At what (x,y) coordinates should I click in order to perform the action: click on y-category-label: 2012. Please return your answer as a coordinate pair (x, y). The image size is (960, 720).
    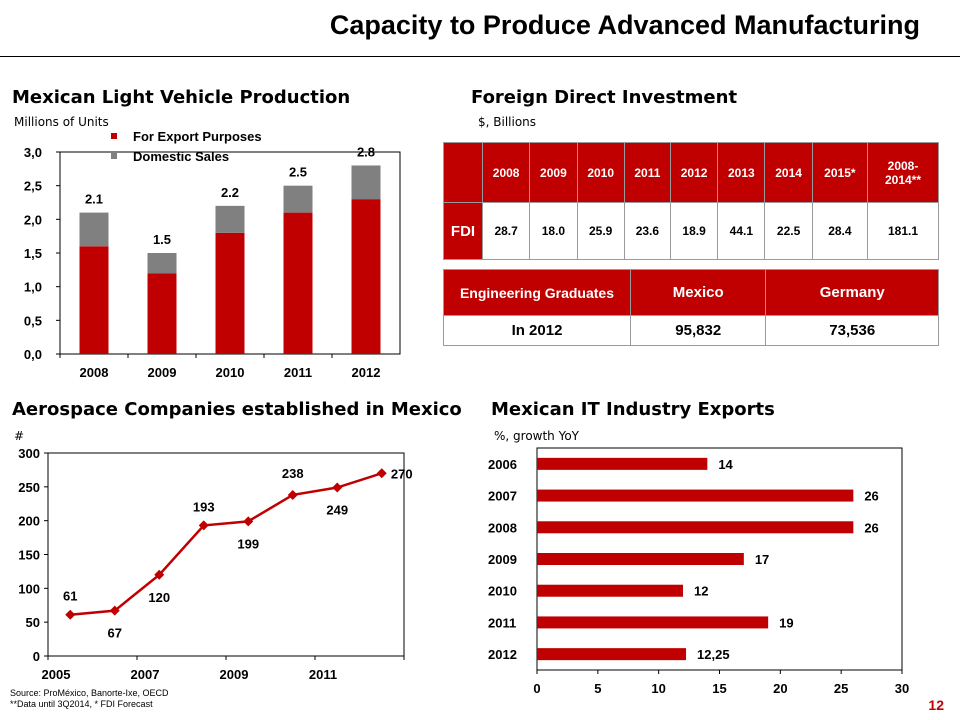
    Looking at the image, I should click on (502, 654).